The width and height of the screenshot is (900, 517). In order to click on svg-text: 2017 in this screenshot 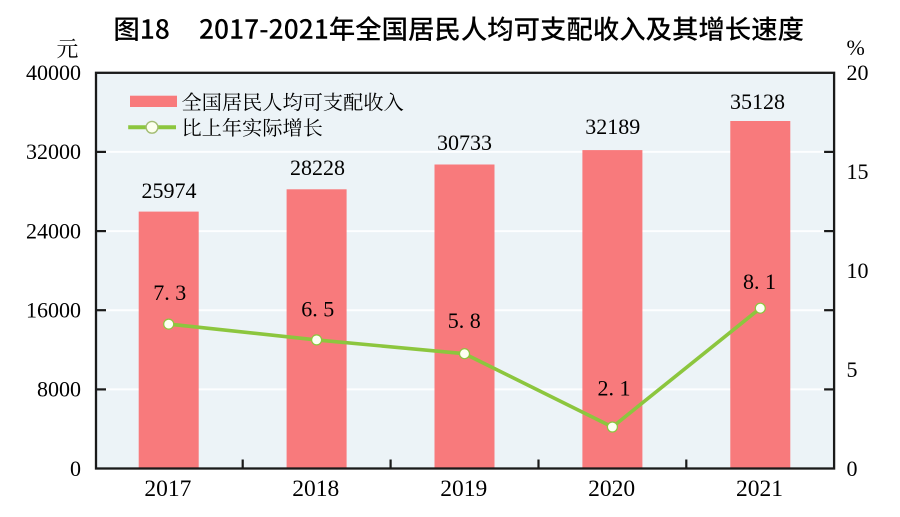, I will do `click(167, 489)`.